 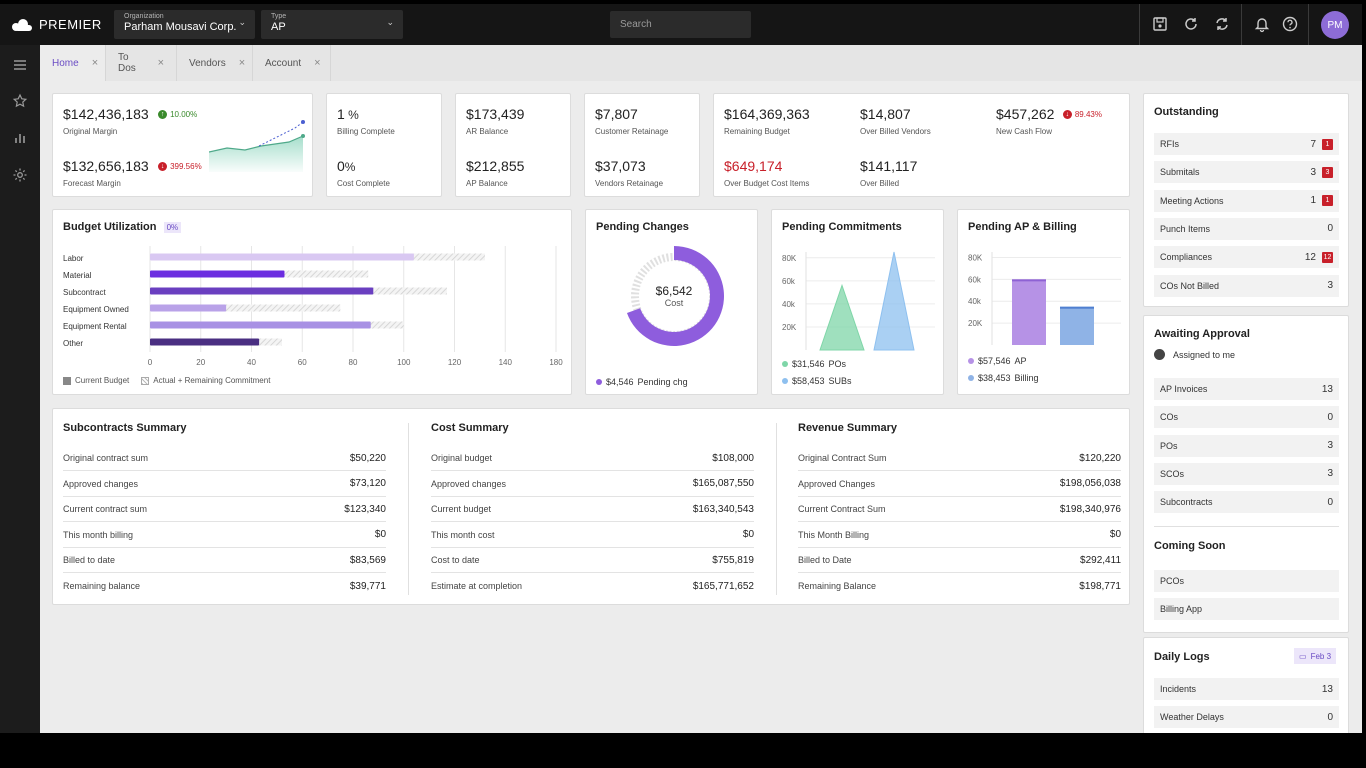 What do you see at coordinates (144, 16) in the screenshot?
I see `organization-label: Organization` at bounding box center [144, 16].